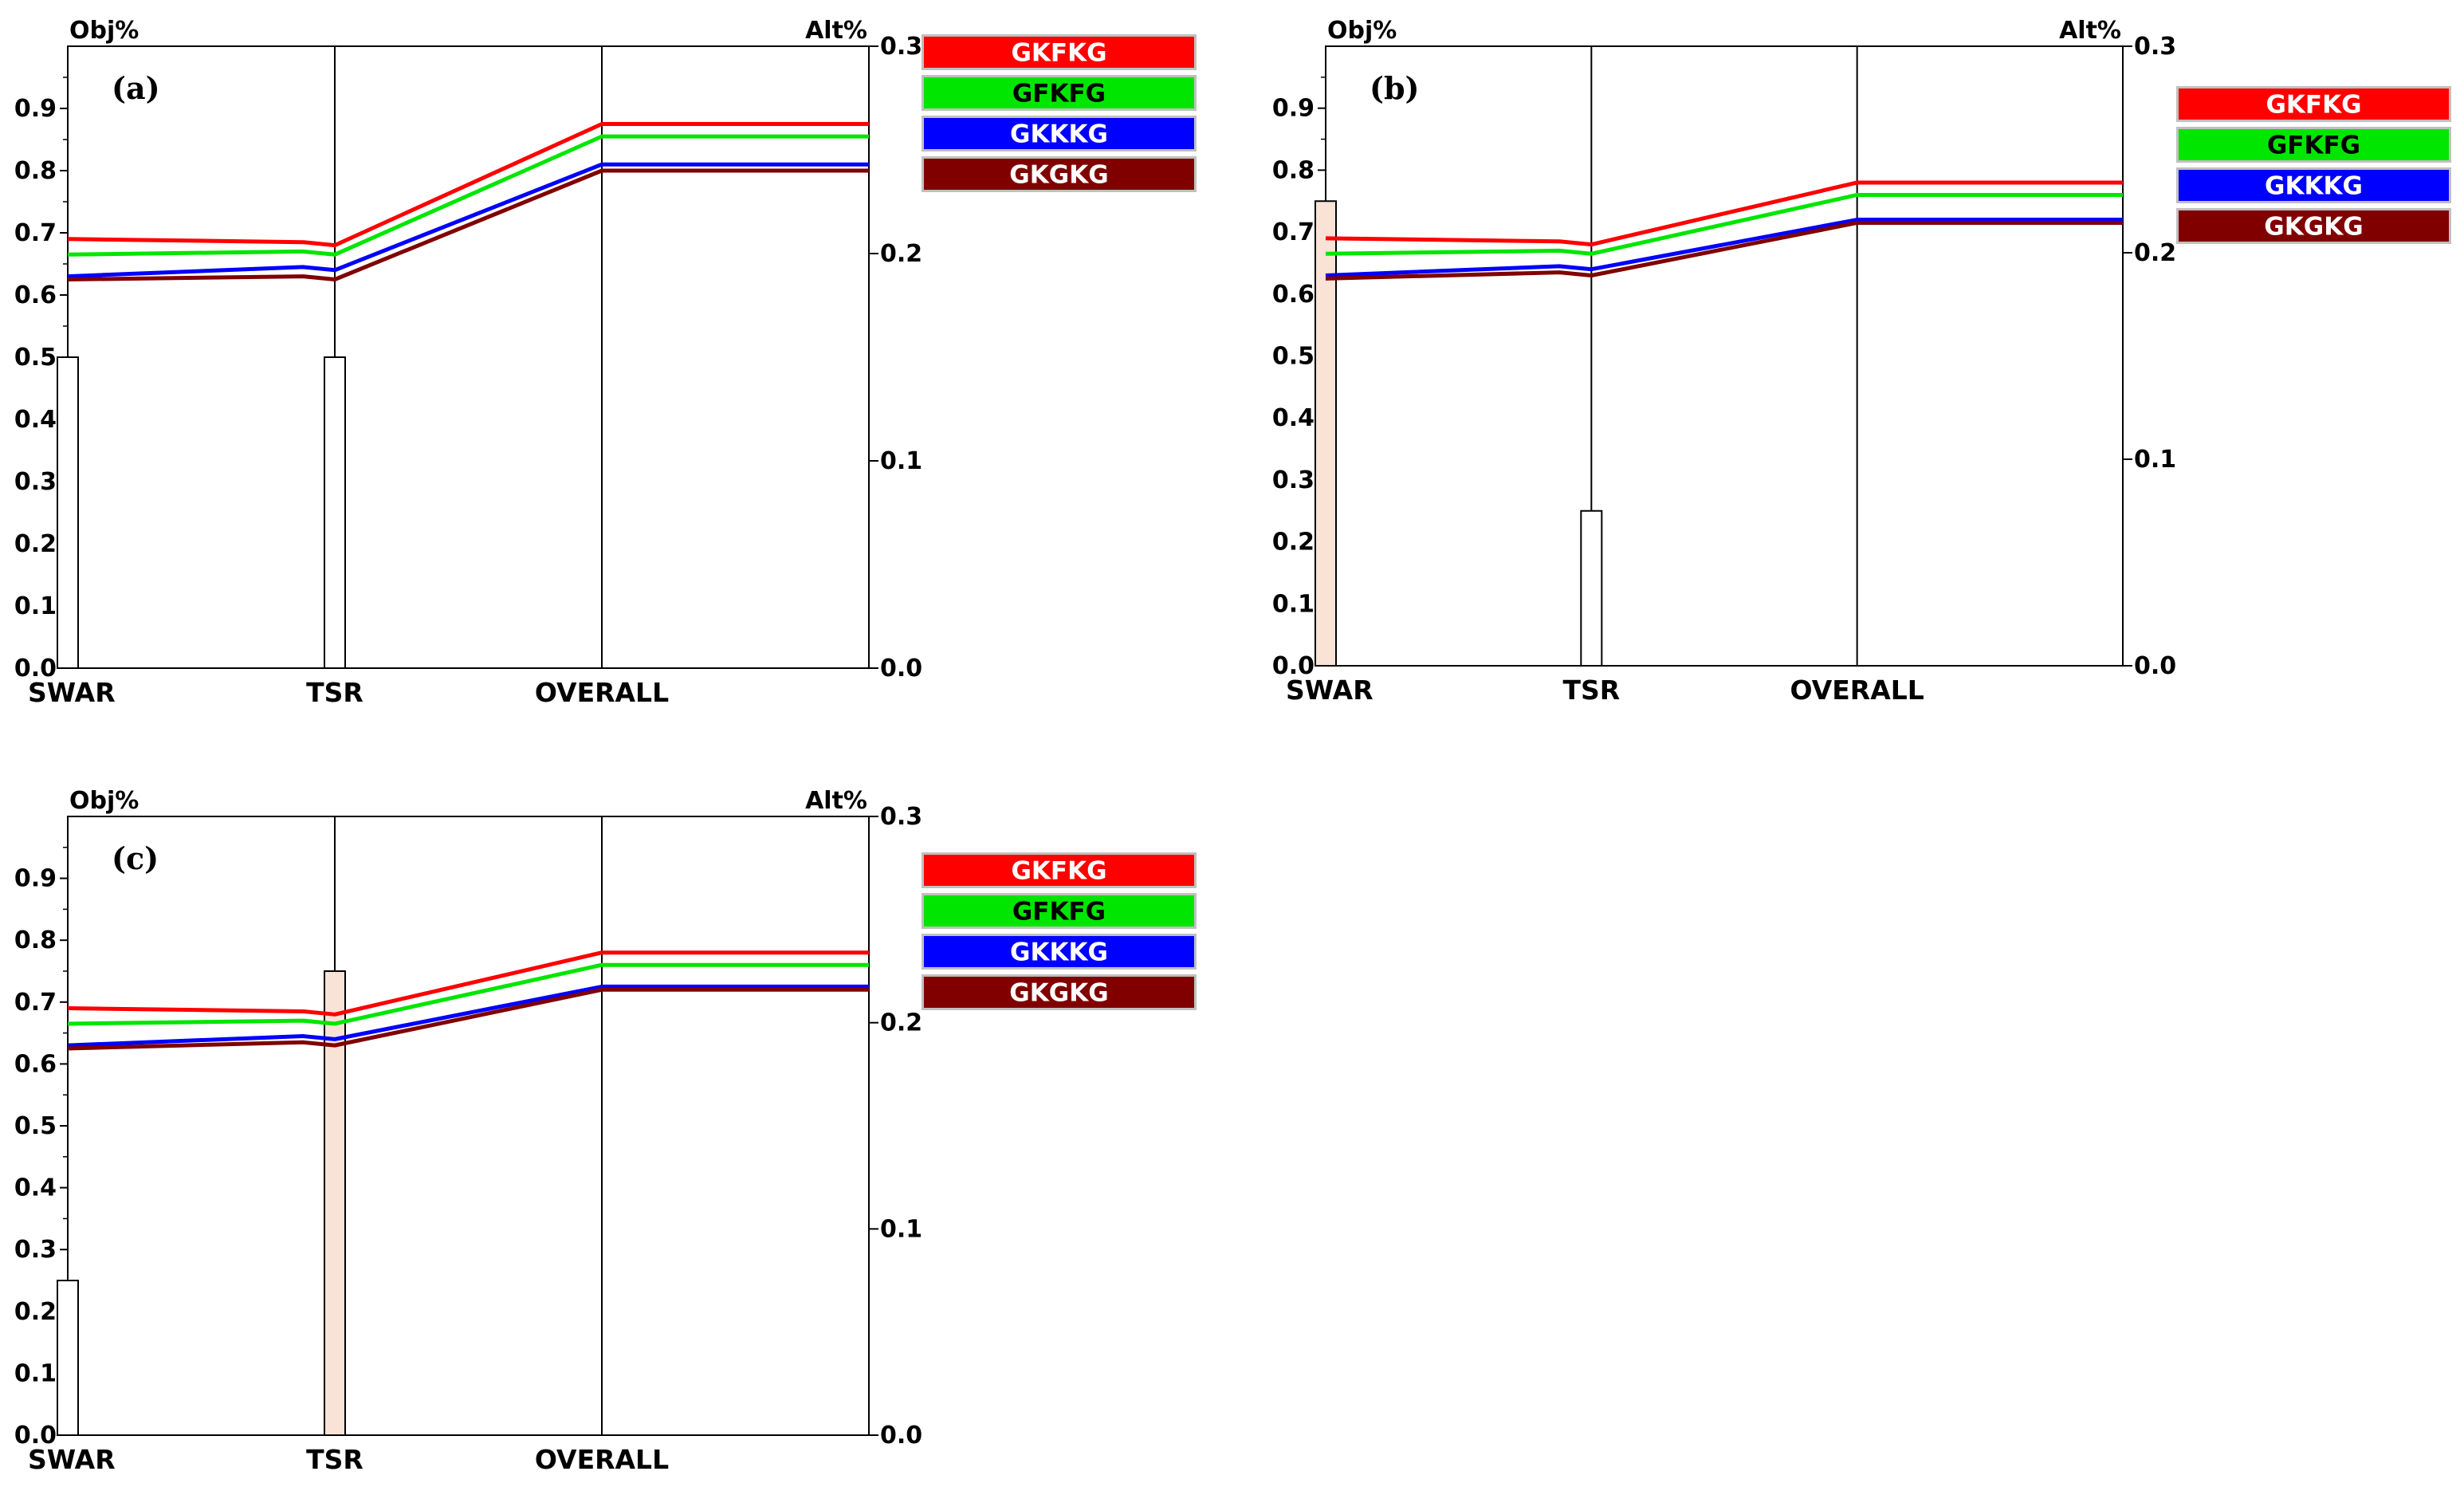 The image size is (2464, 1487). I want to click on panel-label: (b), so click(1395, 88).